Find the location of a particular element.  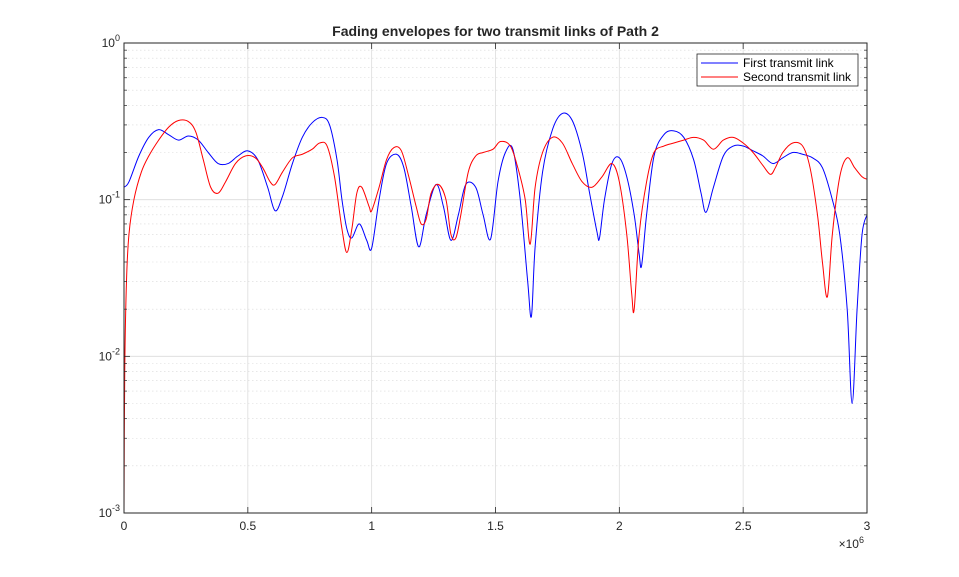

y-tick-label: 10⁻³ is located at coordinates (109, 511).